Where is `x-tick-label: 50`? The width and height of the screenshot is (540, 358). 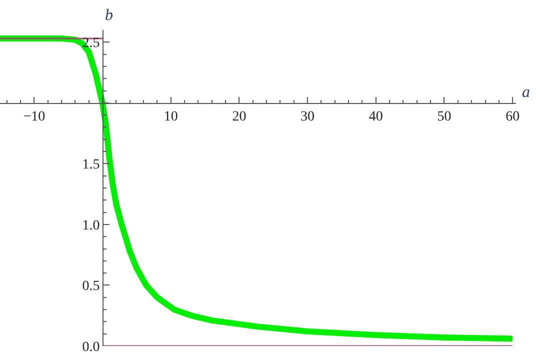
x-tick-label: 50 is located at coordinates (444, 117).